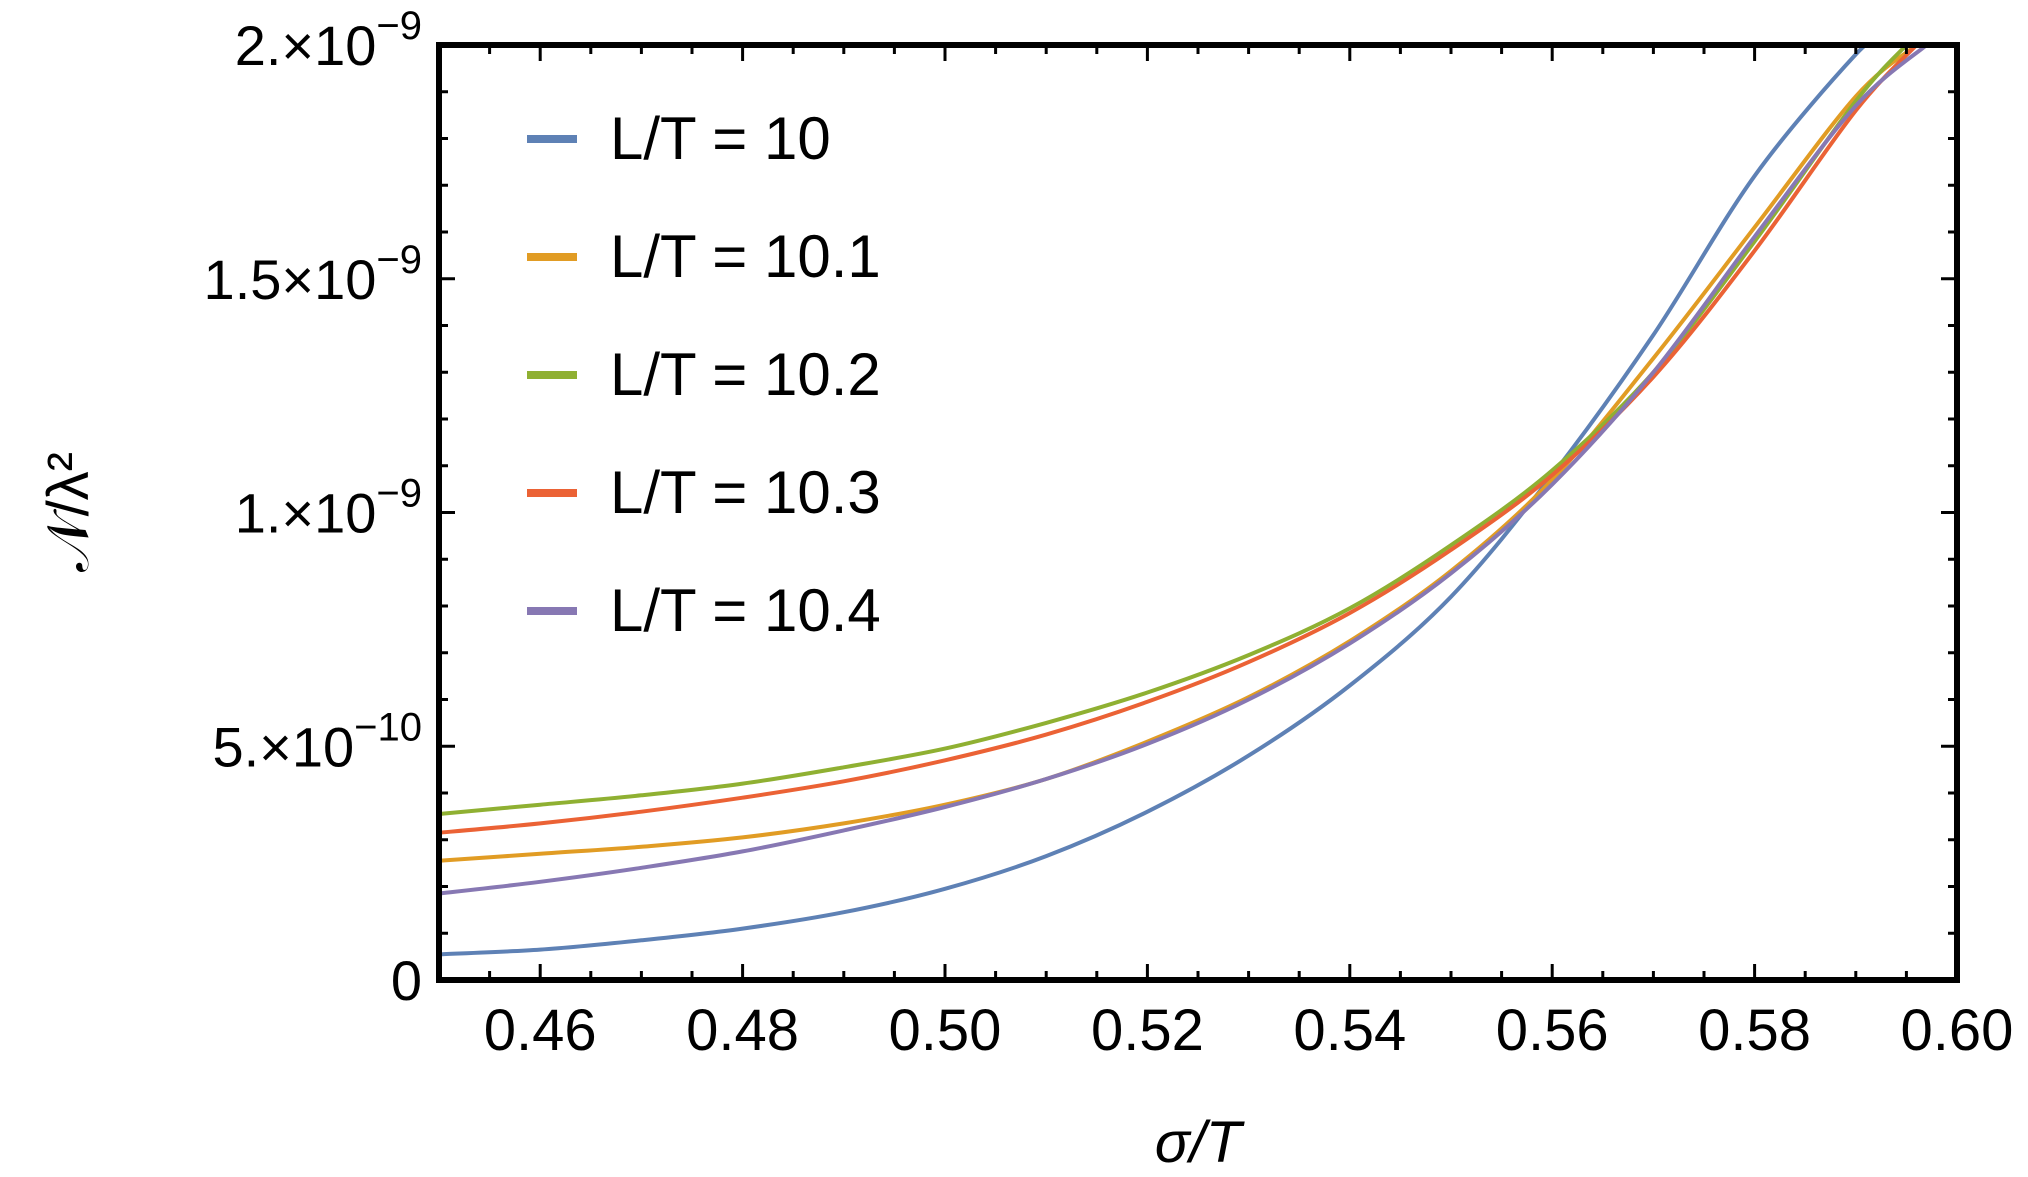 This screenshot has height=1177, width=2028. I want to click on x-tick-label: 0.46, so click(540, 1030).